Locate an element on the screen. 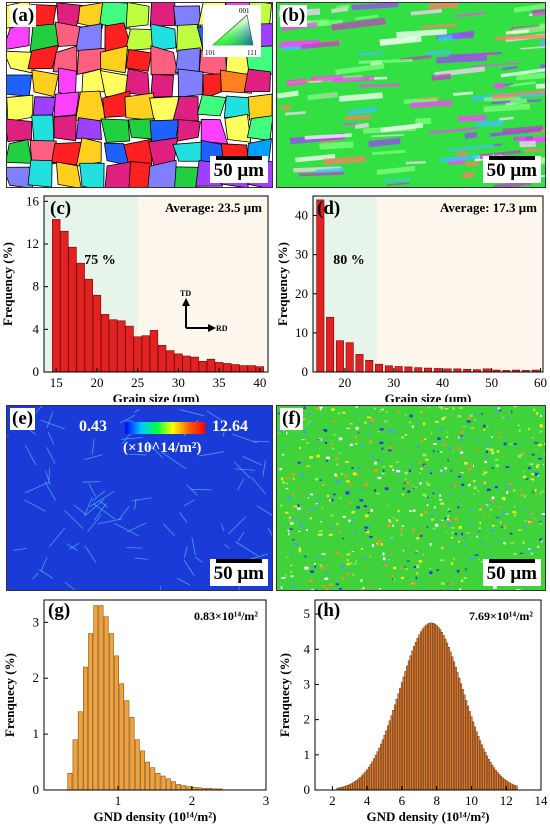 This screenshot has height=831, width=550. x-tick-label: 12 is located at coordinates (506, 800).